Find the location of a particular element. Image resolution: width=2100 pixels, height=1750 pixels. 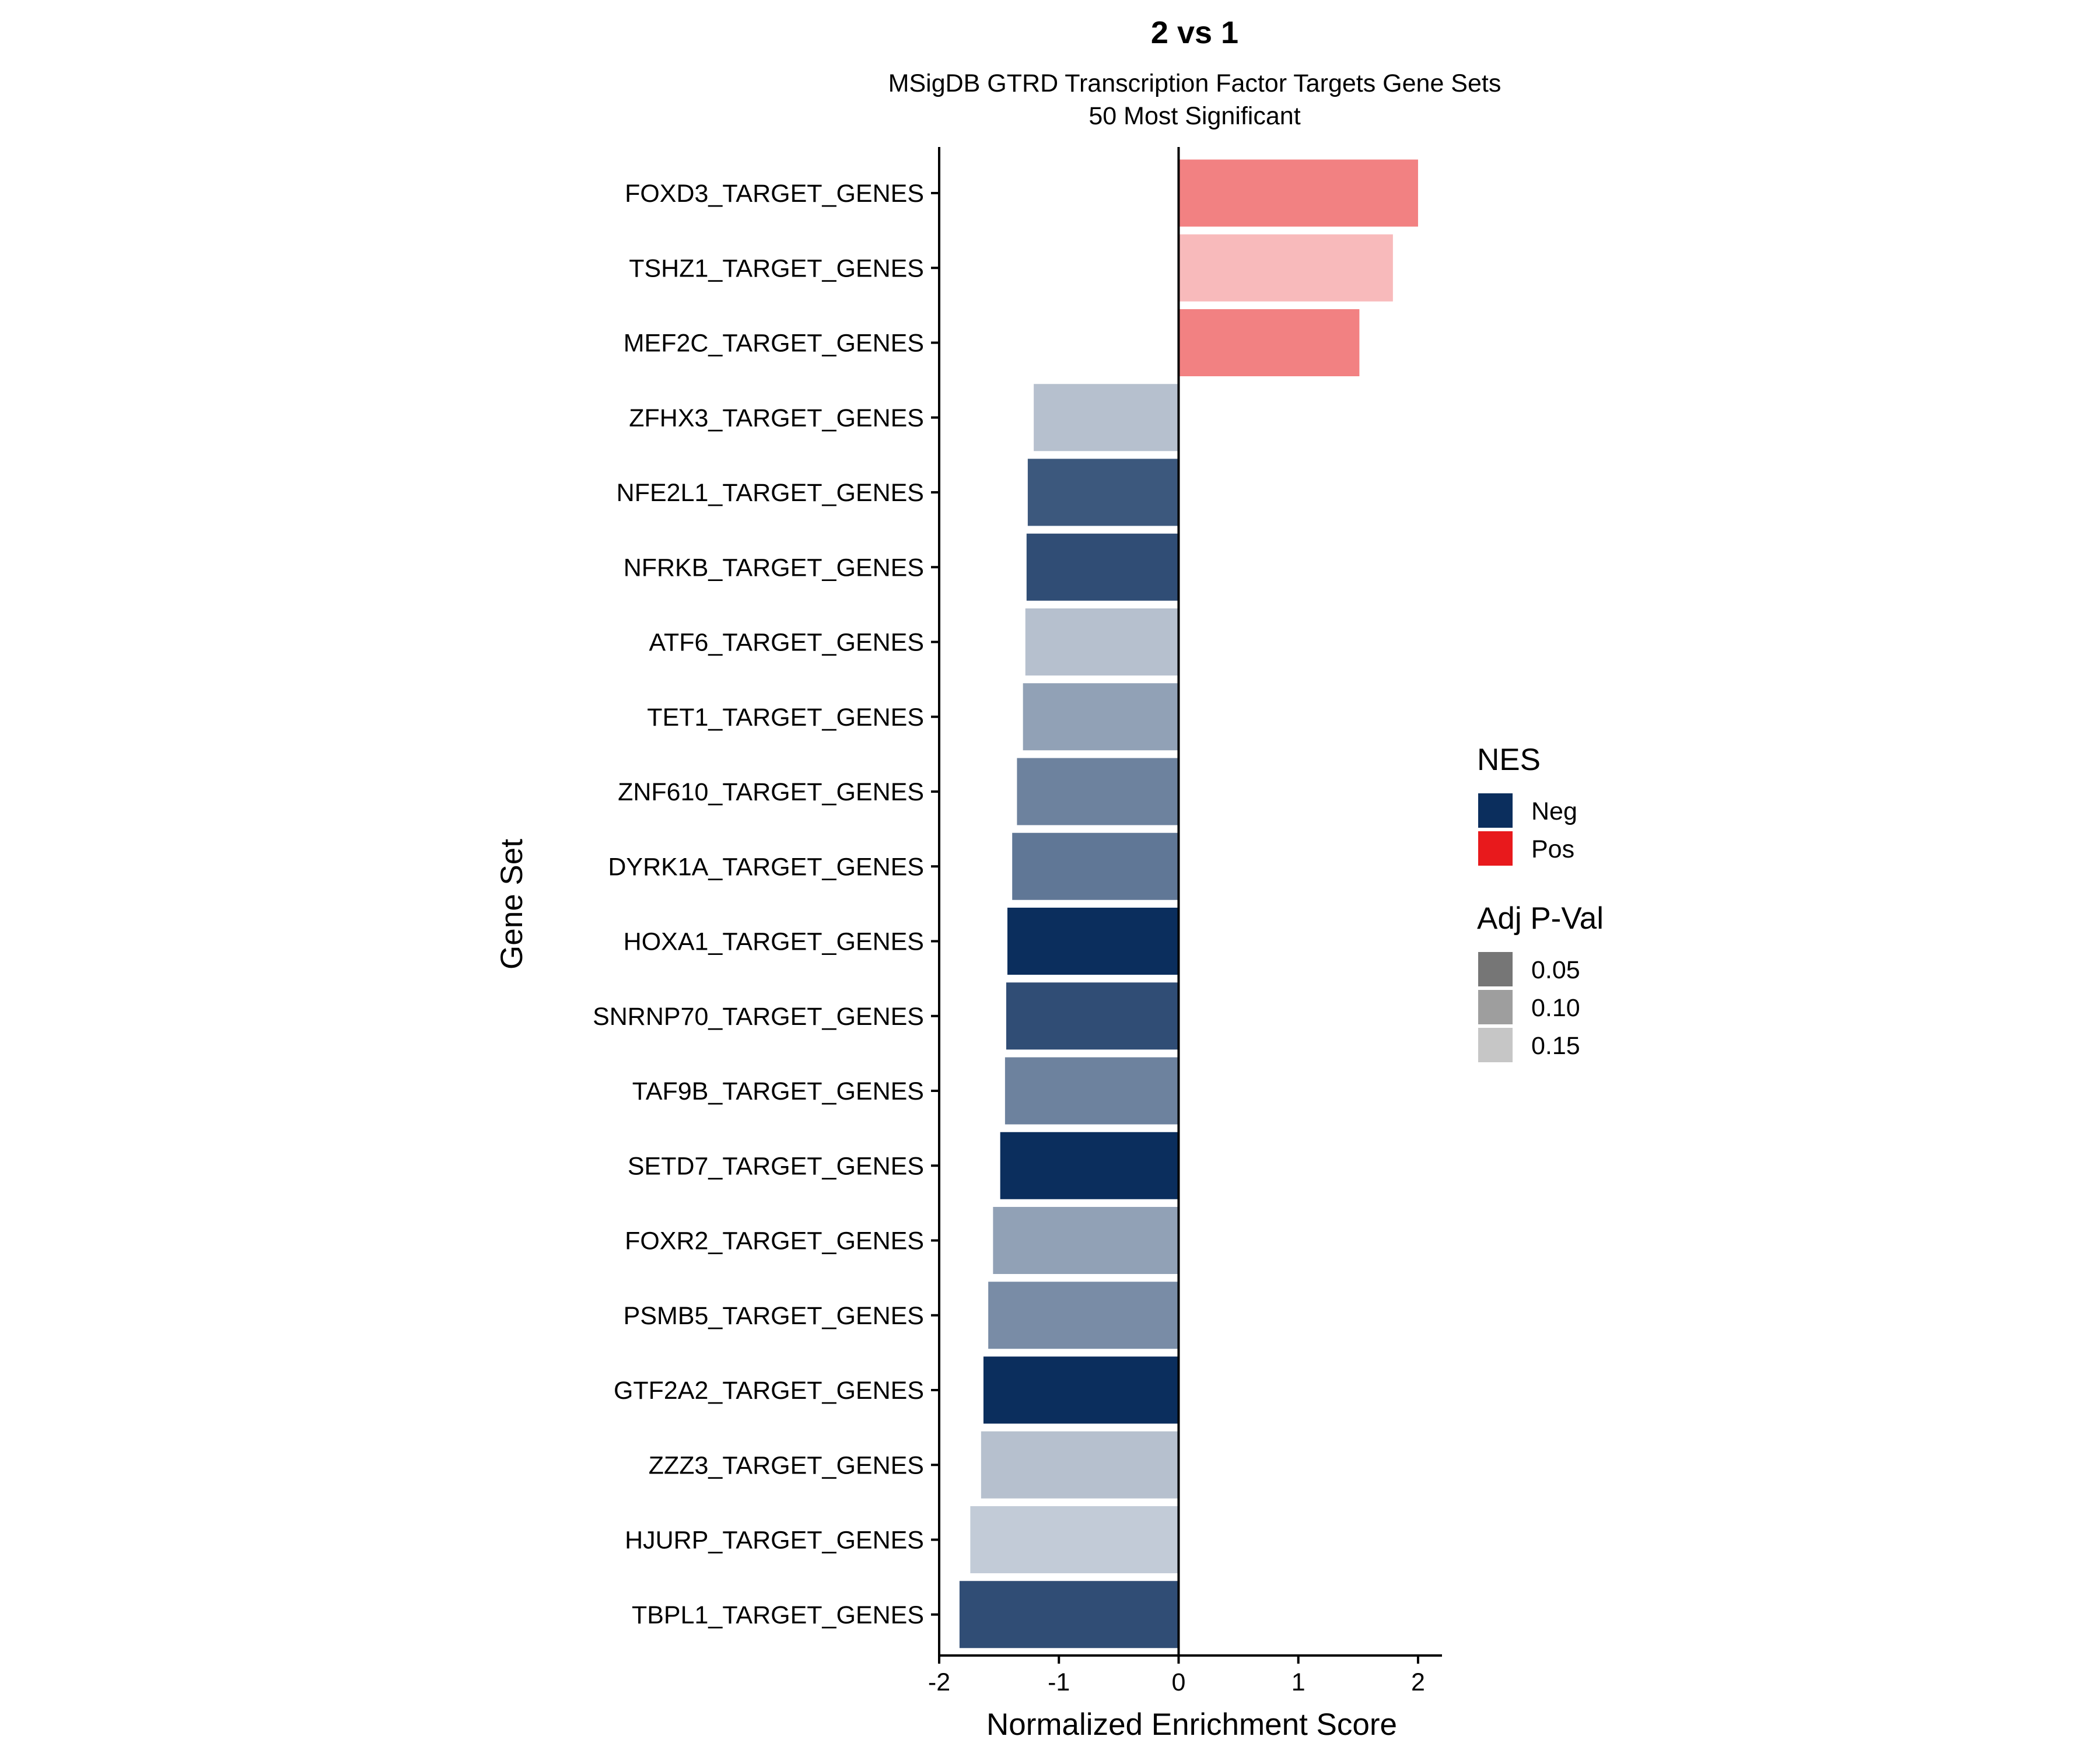

y-tick-label: TBPL1_TARGET_GENES is located at coordinates (778, 1615).